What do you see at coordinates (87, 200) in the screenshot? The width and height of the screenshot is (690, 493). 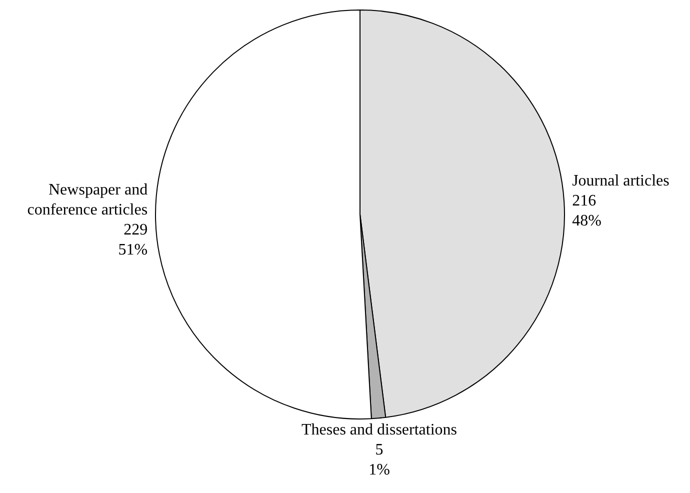 I see `slice-label: Newspaper and conference articles` at bounding box center [87, 200].